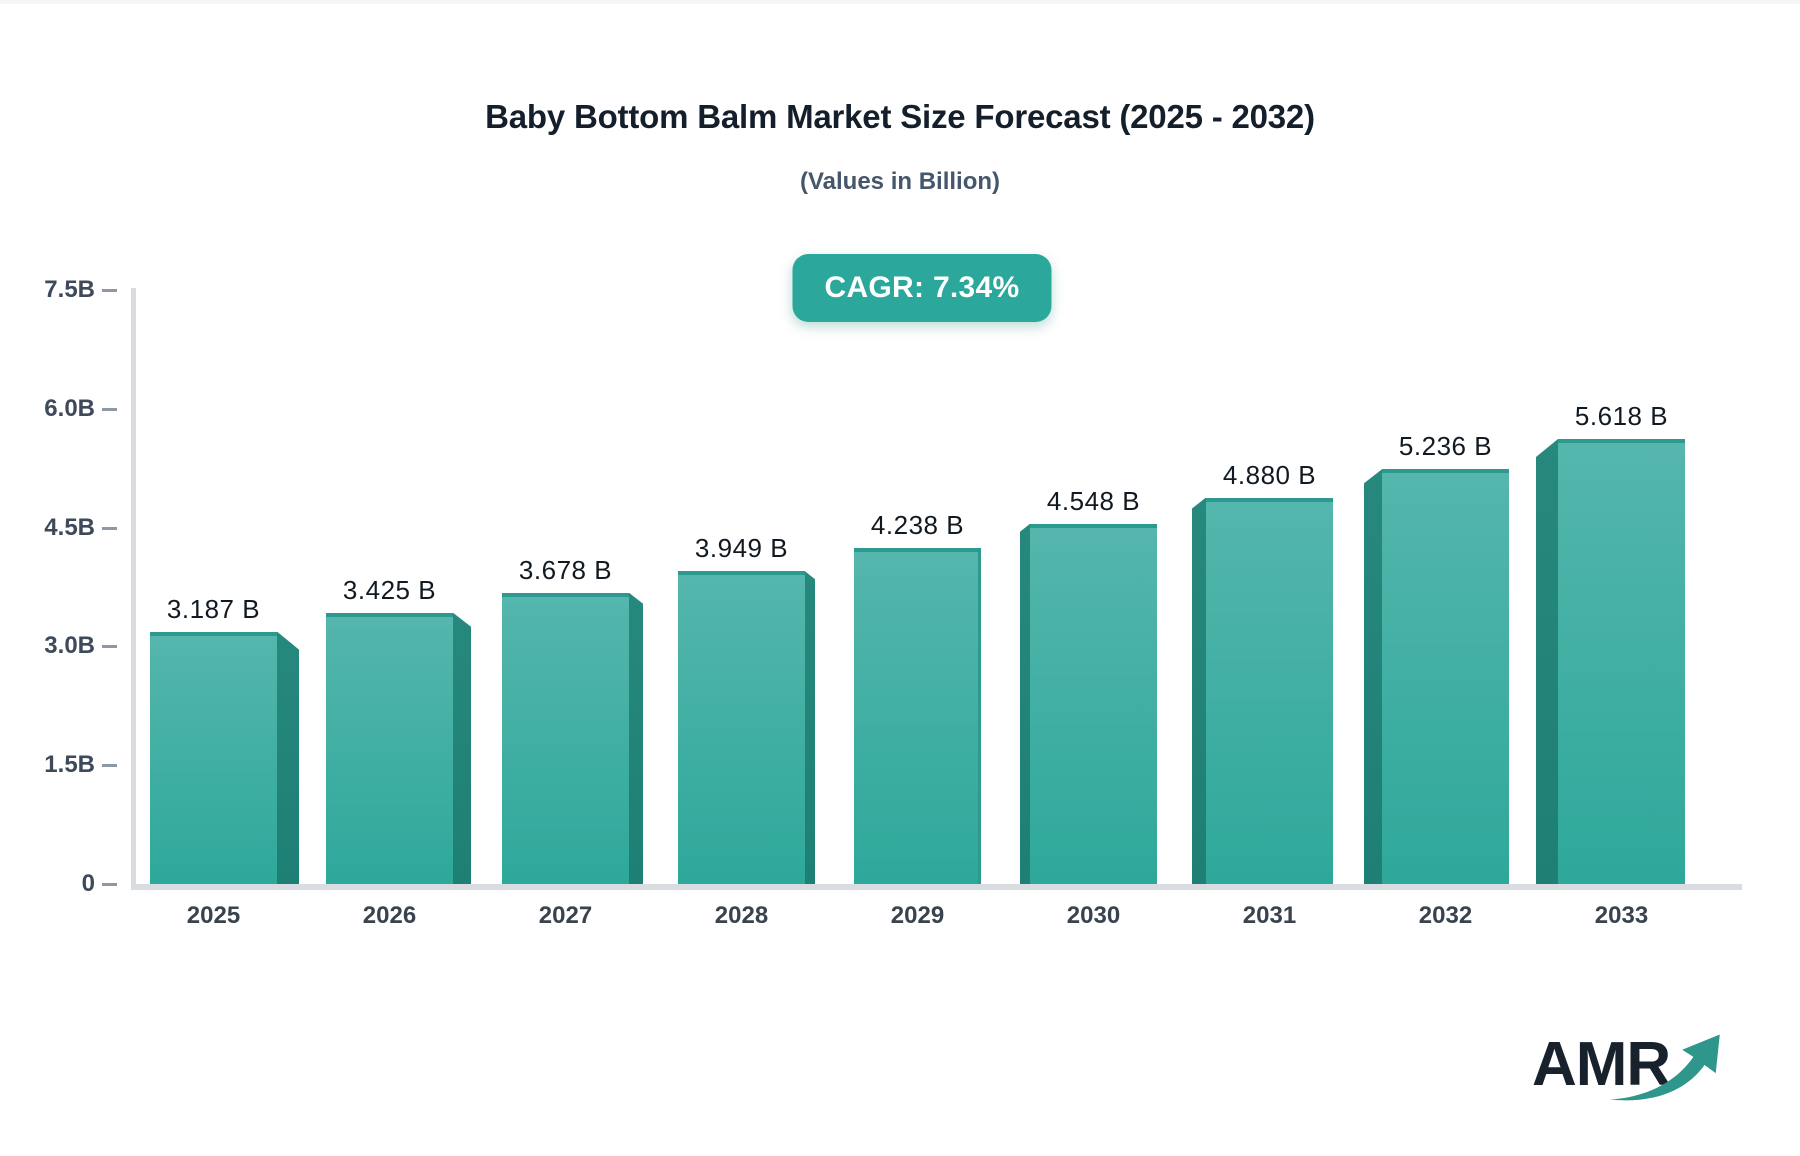 The image size is (1800, 1156). I want to click on bar-value-label-2030: 4.548 B, so click(1093, 500).